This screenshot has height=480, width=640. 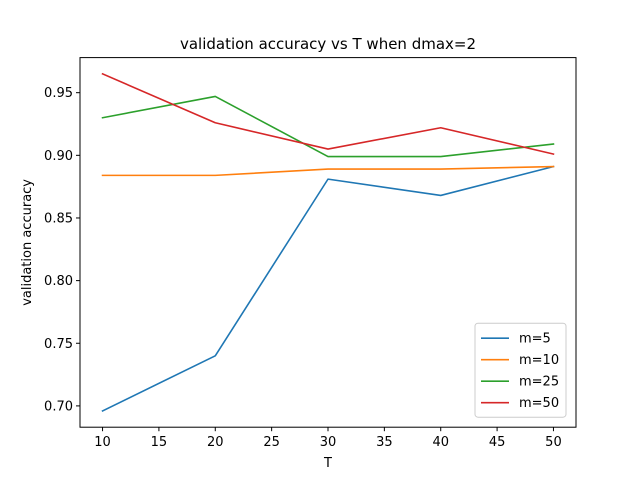 I want to click on x-tick-label: 10, so click(x=102, y=442).